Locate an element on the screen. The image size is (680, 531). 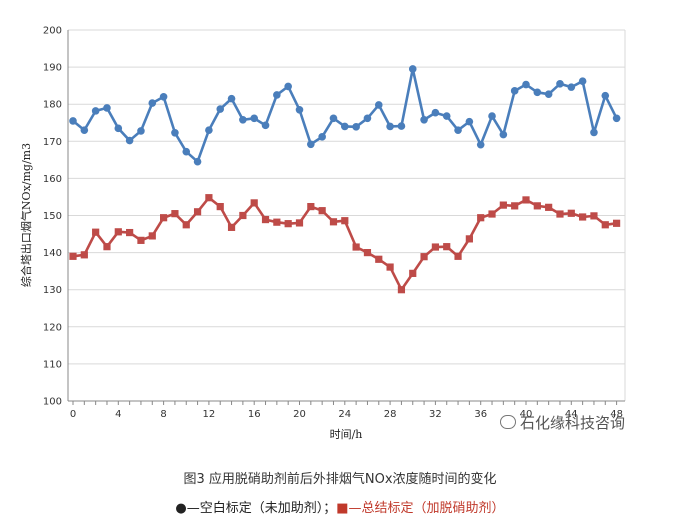
wechat-icon is located at coordinates (508, 422).